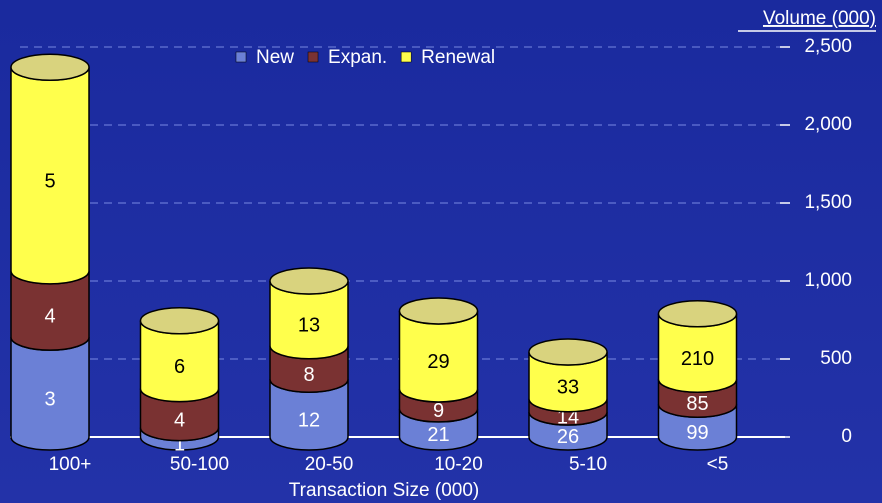  What do you see at coordinates (179, 367) in the screenshot?
I see `data-label: 6` at bounding box center [179, 367].